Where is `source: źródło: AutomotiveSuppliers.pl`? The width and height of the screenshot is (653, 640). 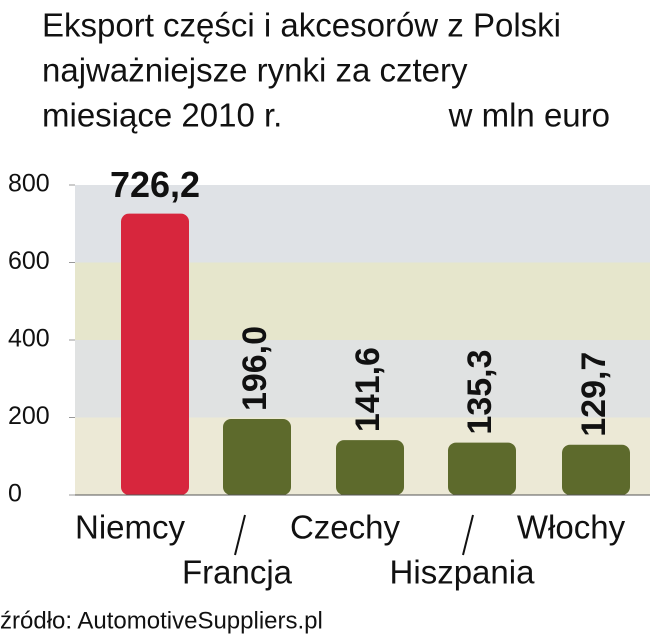 source: źródło: AutomotiveSuppliers.pl is located at coordinates (161, 620).